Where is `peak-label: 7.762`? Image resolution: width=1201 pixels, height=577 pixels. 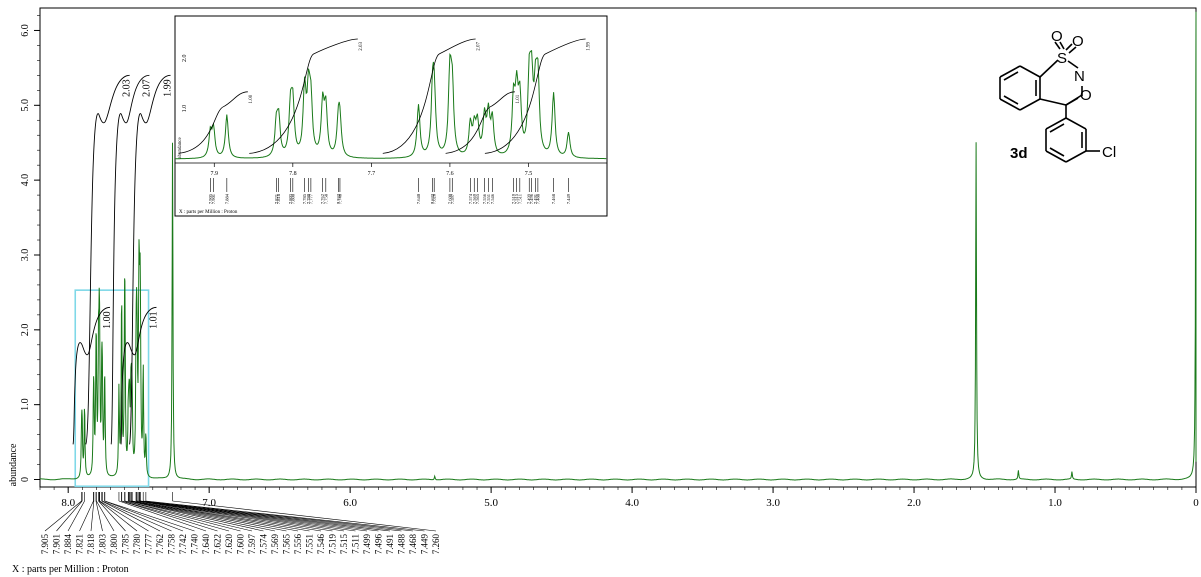 peak-label: 7.762 is located at coordinates (160, 544).